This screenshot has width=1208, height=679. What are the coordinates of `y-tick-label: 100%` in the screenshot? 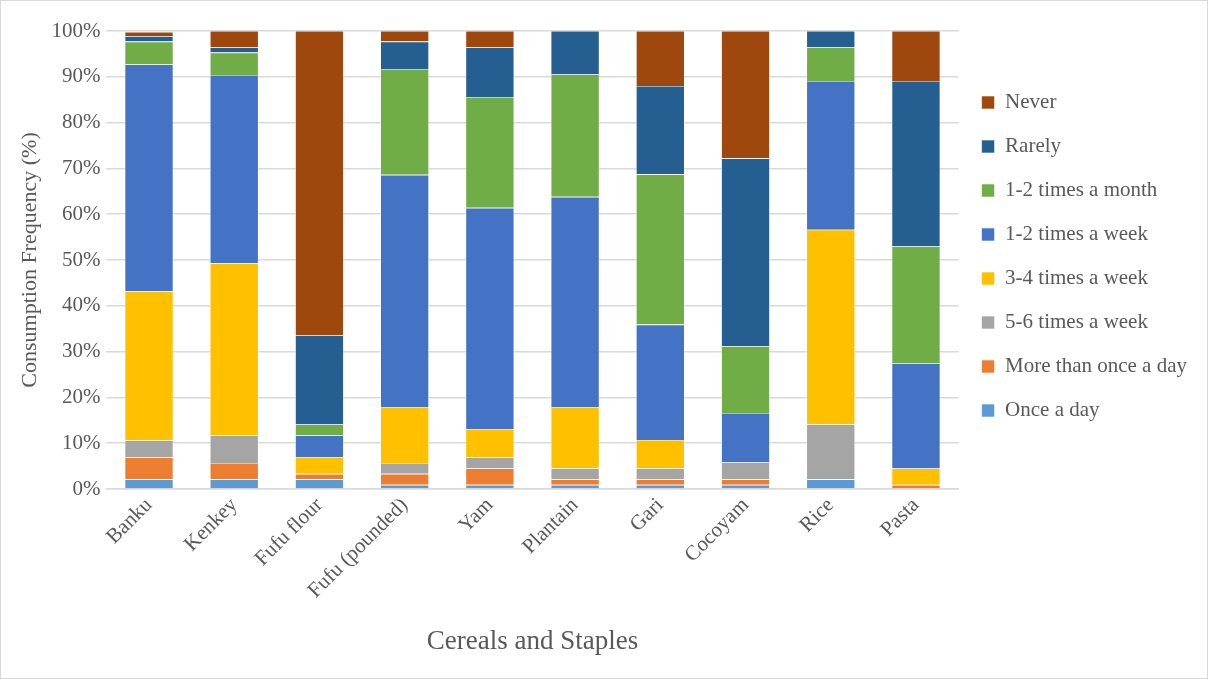 It's located at (76, 29).